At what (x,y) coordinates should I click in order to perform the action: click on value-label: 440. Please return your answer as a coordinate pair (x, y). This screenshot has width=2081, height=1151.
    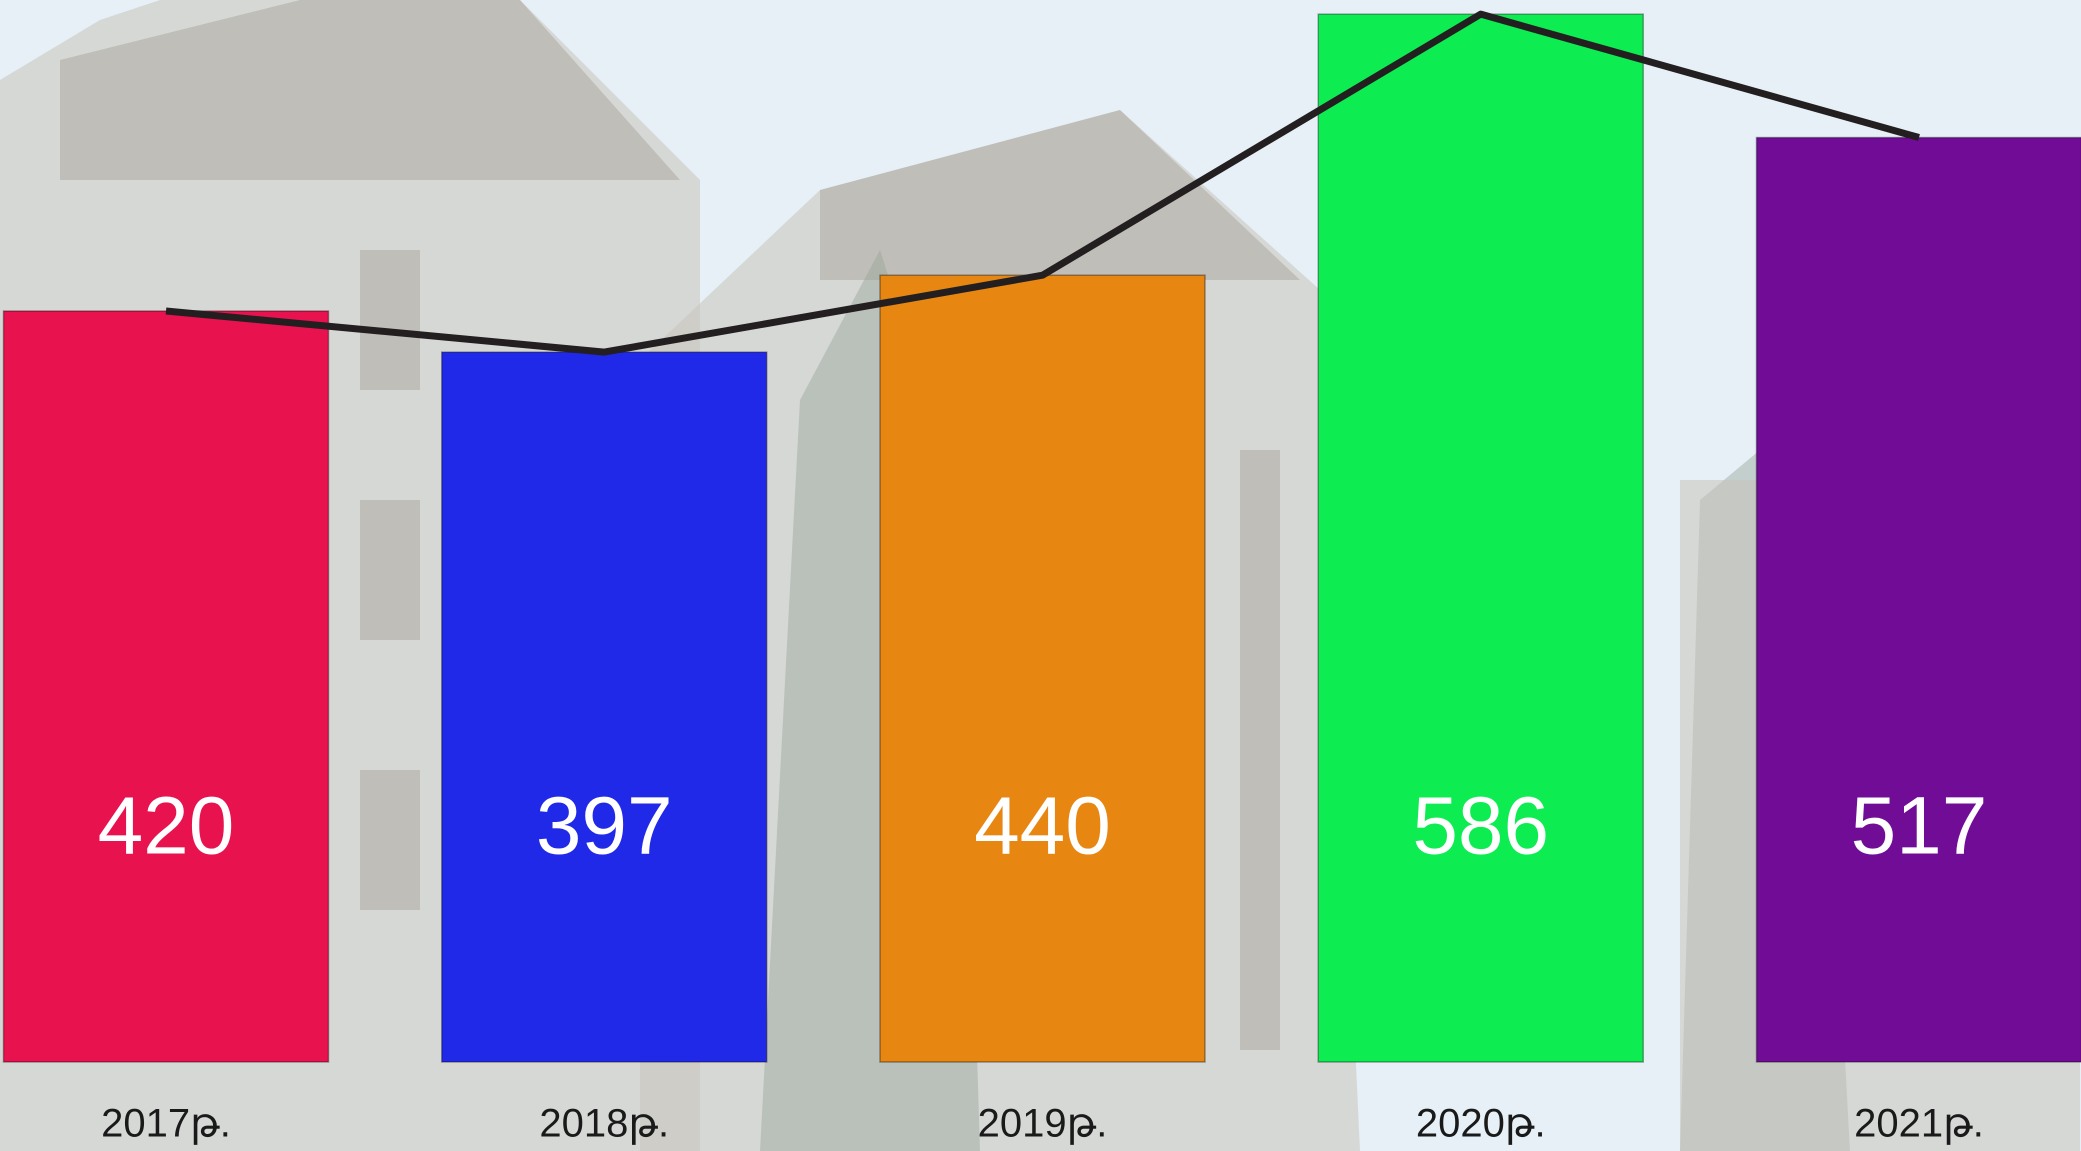
    Looking at the image, I should click on (1042, 826).